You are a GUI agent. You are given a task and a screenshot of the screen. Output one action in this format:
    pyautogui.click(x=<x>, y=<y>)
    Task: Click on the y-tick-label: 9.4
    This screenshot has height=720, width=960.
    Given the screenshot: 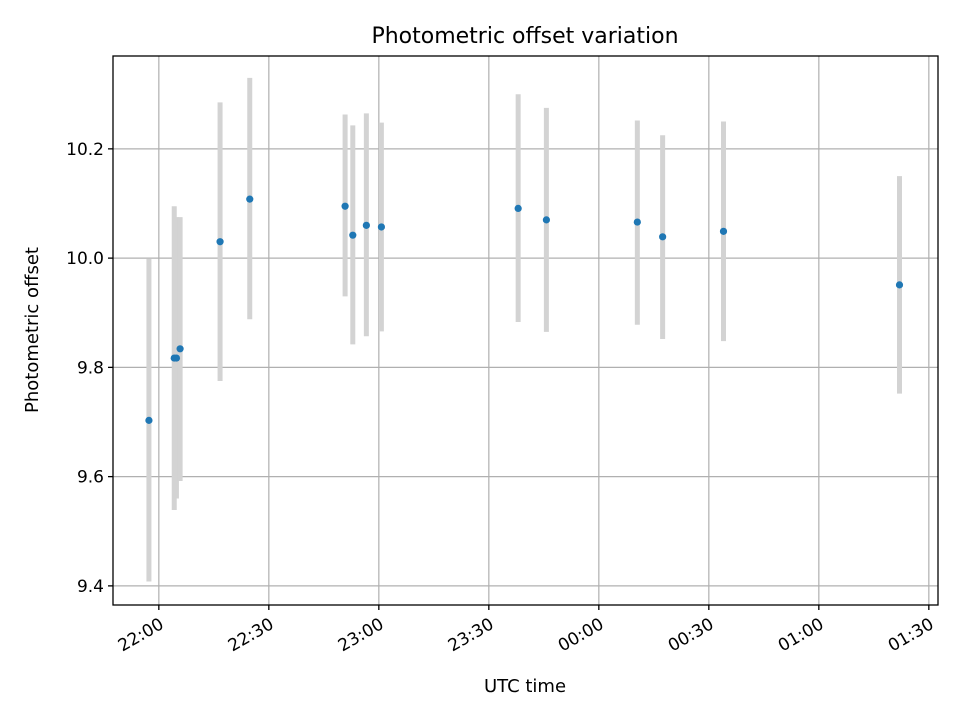 What is the action you would take?
    pyautogui.click(x=90, y=587)
    